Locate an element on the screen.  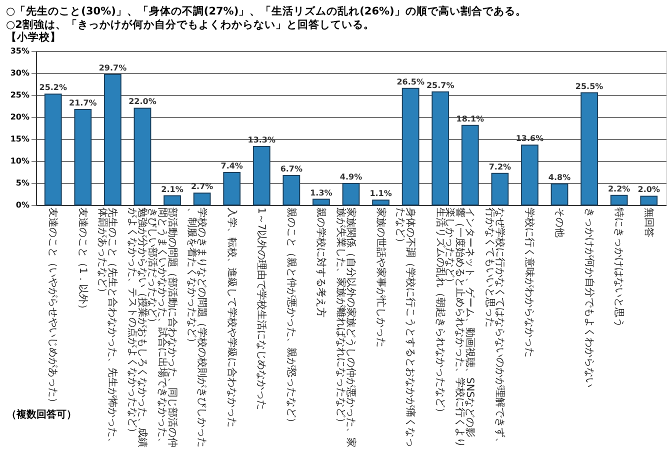
y-tick-label: 15% is located at coordinates (20, 139).